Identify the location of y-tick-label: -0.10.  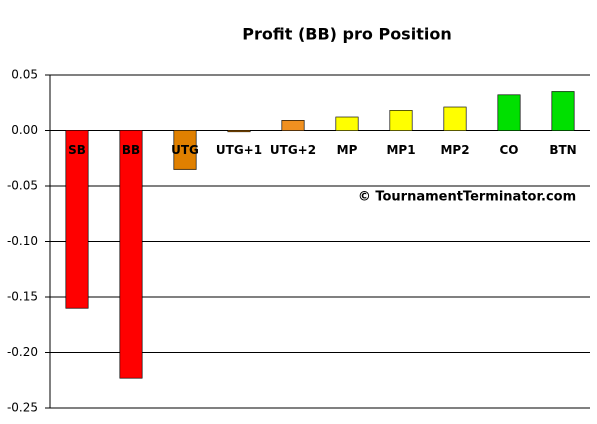
(22, 241).